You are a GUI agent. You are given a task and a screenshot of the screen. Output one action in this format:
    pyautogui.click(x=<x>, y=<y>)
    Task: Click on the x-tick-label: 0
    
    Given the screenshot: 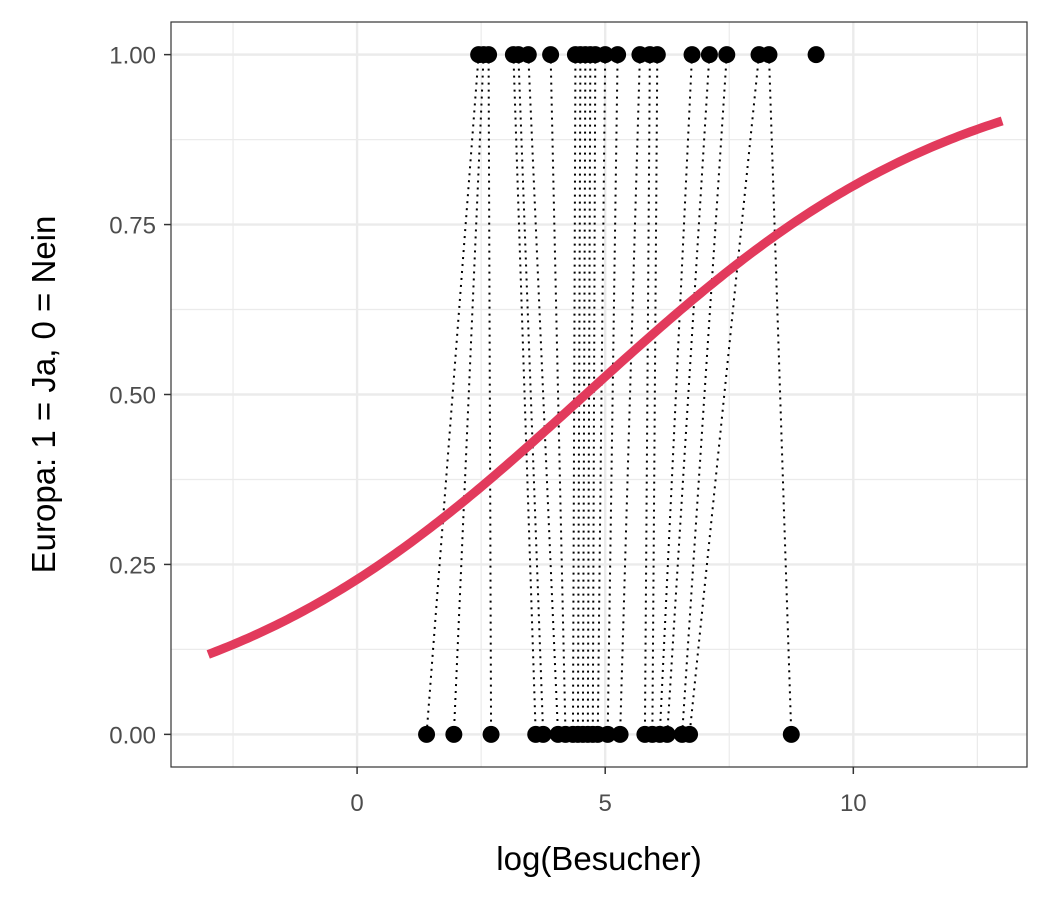 What is the action you would take?
    pyautogui.click(x=356, y=803)
    